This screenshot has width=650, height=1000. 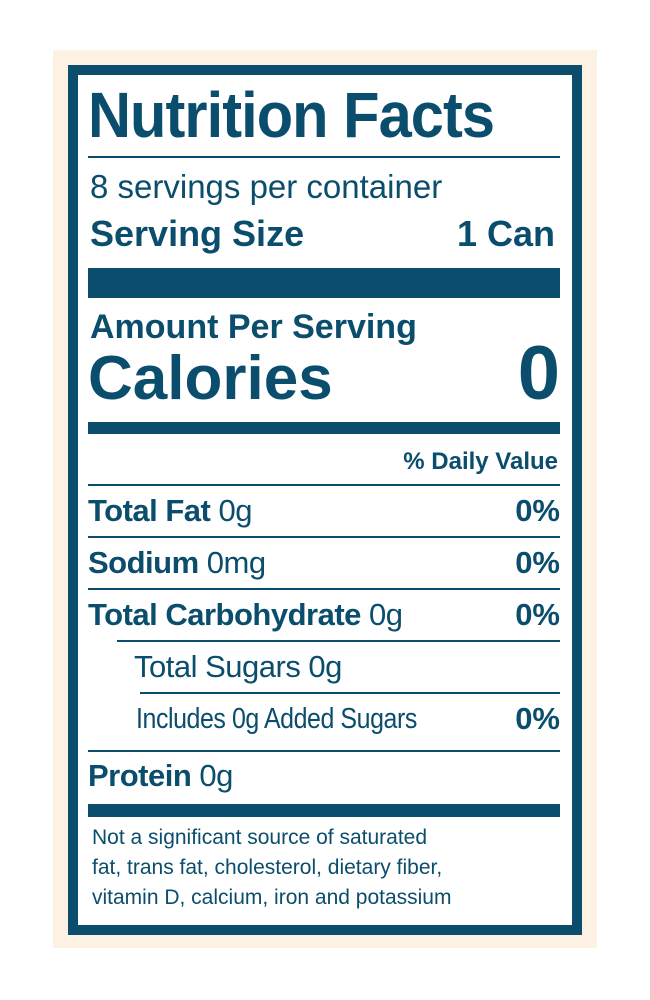 I want to click on amount-per-serving: Amount Per Serving, so click(x=253, y=327).